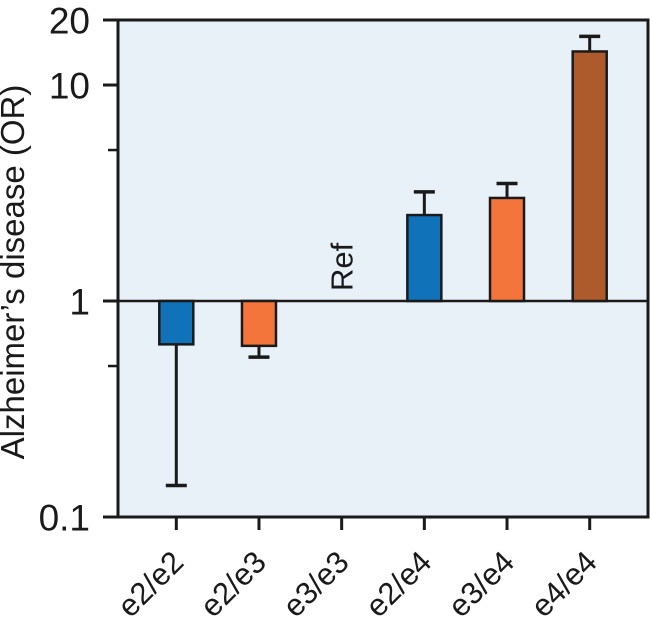  What do you see at coordinates (64, 517) in the screenshot?
I see `y-tick-label-0_1: 0.1` at bounding box center [64, 517].